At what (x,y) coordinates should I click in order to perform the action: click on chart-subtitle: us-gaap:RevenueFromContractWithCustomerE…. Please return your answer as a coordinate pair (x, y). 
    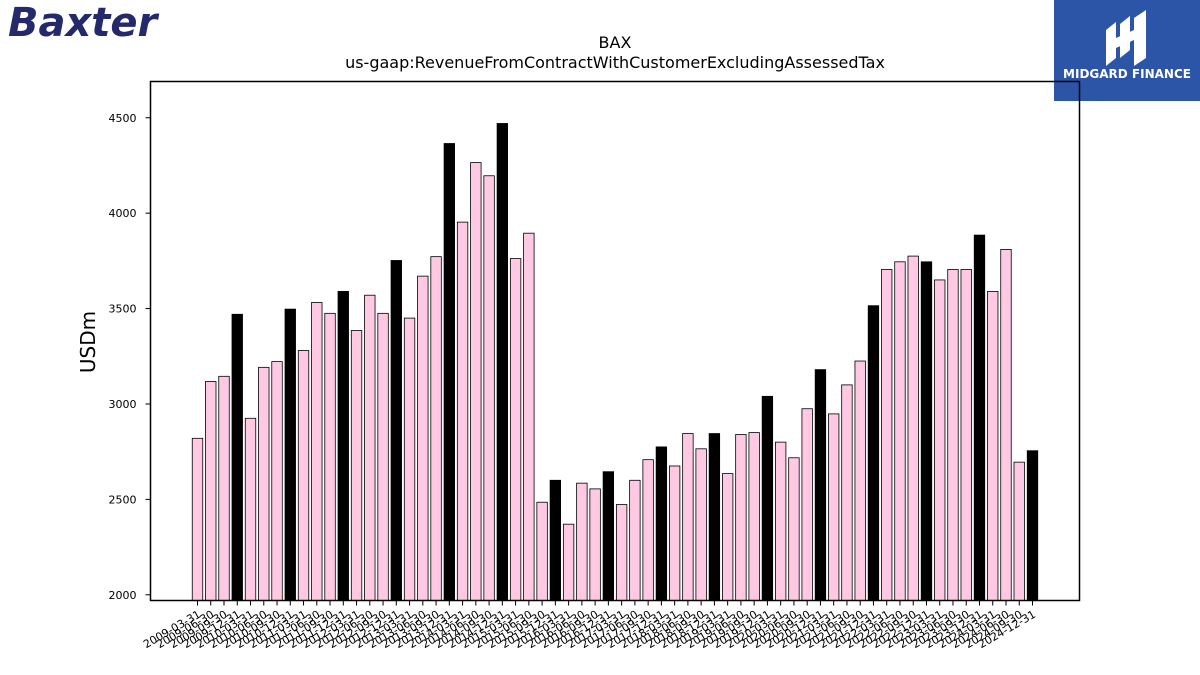
    Looking at the image, I should click on (615, 62).